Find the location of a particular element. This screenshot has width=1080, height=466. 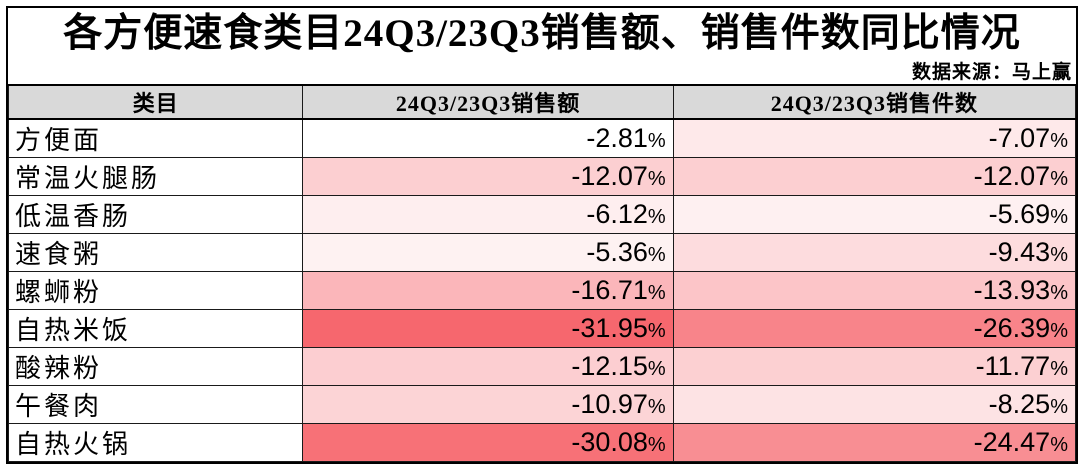

table-row: 午餐肉 -10.97% -8.25% is located at coordinates (542, 404).